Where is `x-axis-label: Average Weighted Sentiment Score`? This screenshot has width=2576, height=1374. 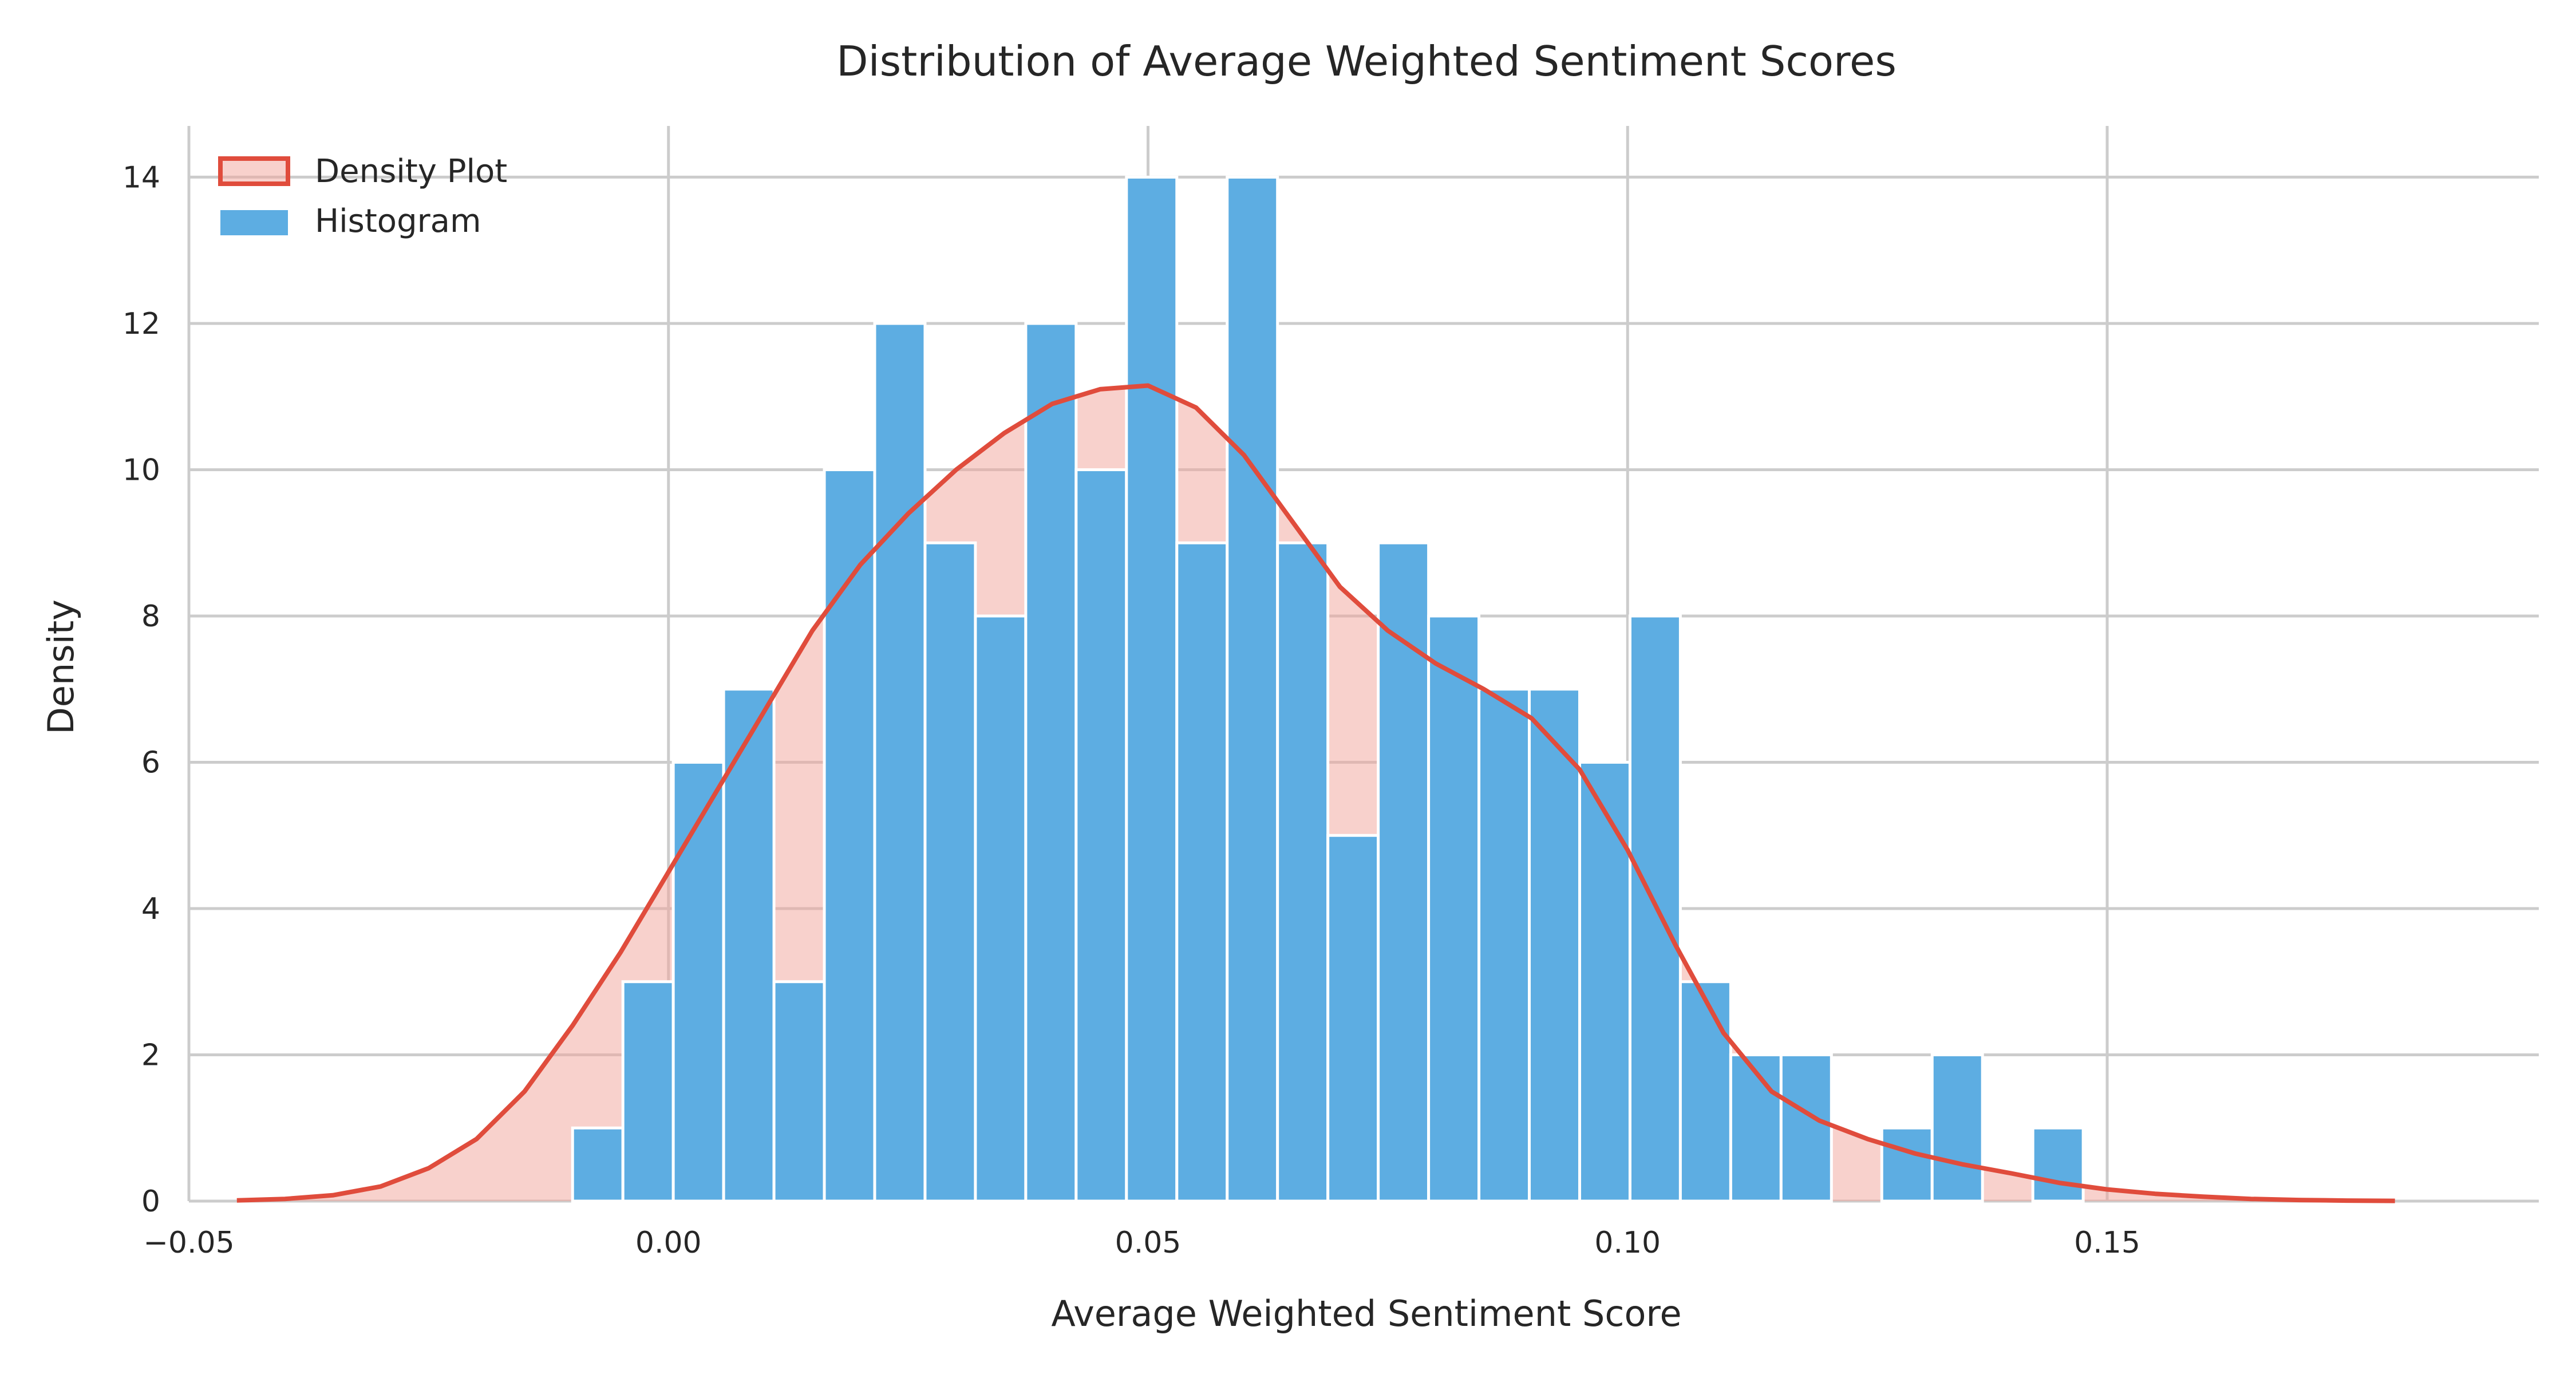 x-axis-label: Average Weighted Sentiment Score is located at coordinates (1366, 1314).